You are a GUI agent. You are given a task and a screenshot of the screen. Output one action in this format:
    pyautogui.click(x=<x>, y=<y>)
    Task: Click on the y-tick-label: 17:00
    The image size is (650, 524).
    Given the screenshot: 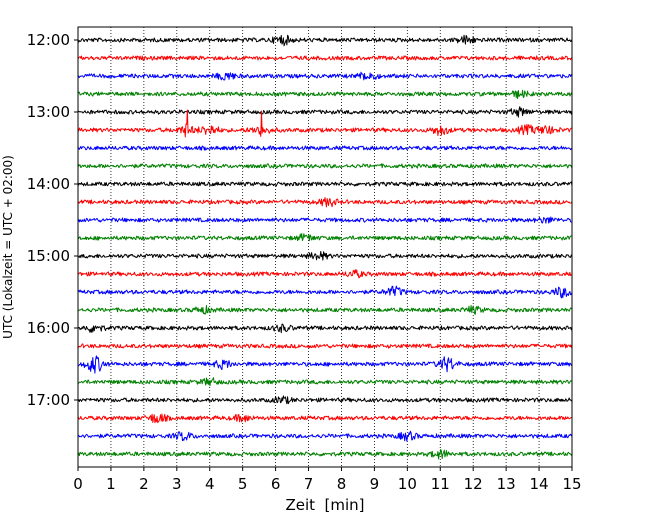 What is the action you would take?
    pyautogui.click(x=48, y=400)
    